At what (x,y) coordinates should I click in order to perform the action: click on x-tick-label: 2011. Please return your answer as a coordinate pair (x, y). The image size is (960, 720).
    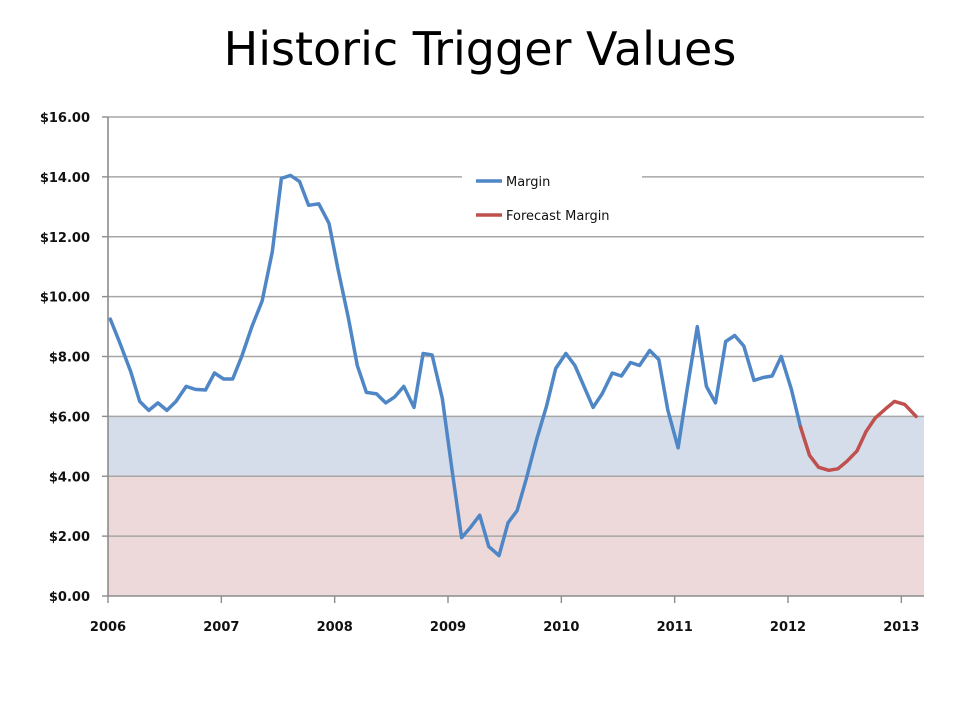
    Looking at the image, I should click on (675, 627).